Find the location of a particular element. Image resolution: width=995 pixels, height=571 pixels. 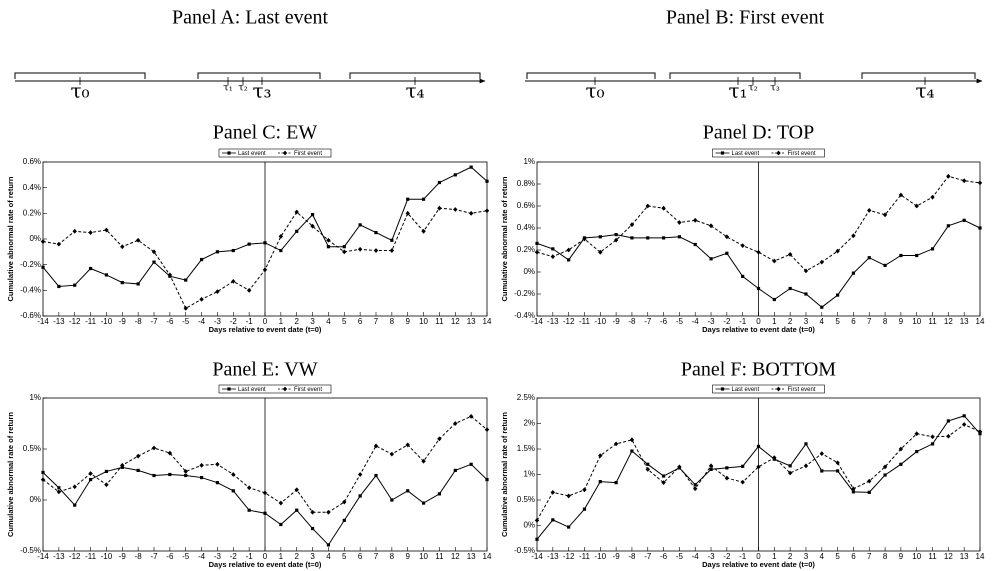

x-axis-label: Days relative to event date (t=0) is located at coordinates (265, 329).